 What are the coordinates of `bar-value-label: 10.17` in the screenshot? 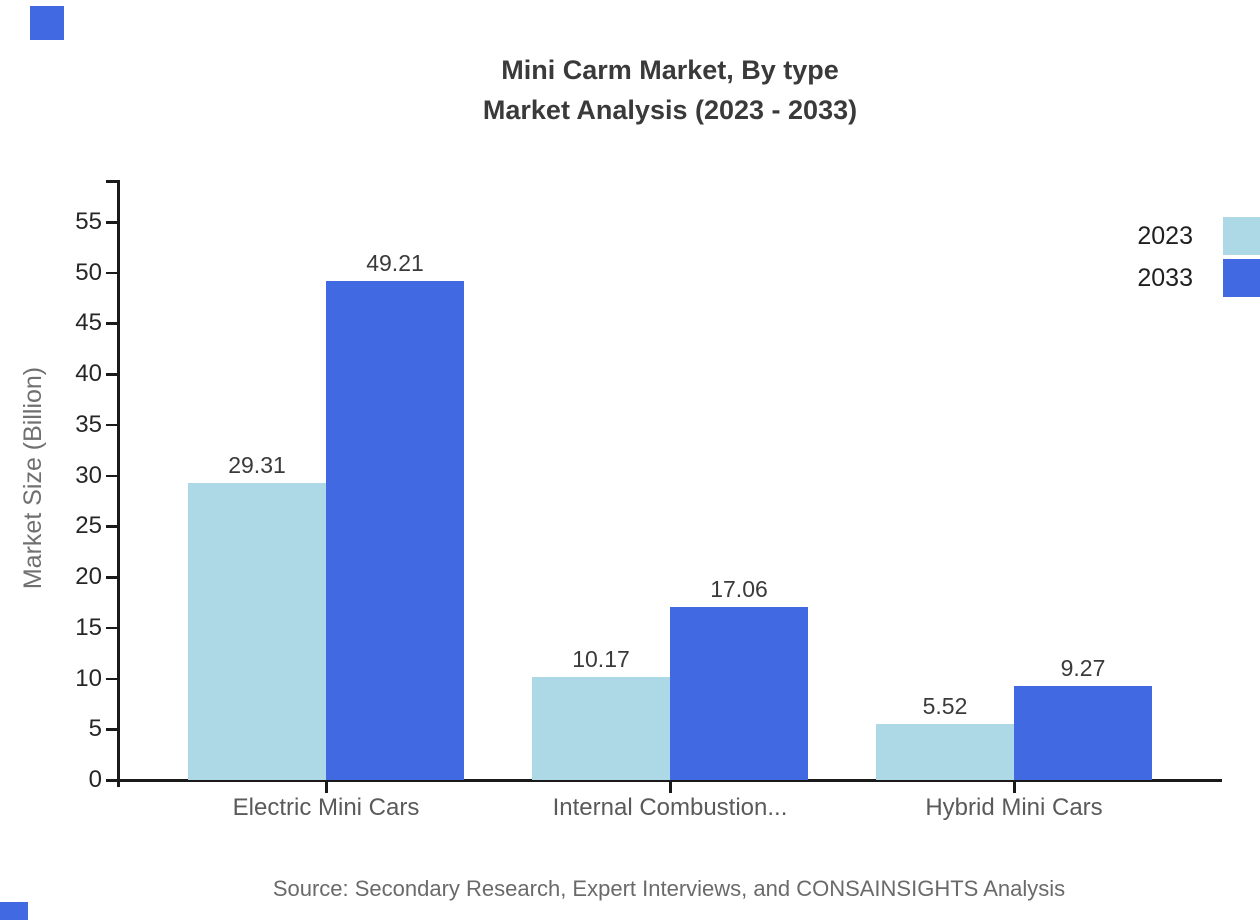 It's located at (601, 658).